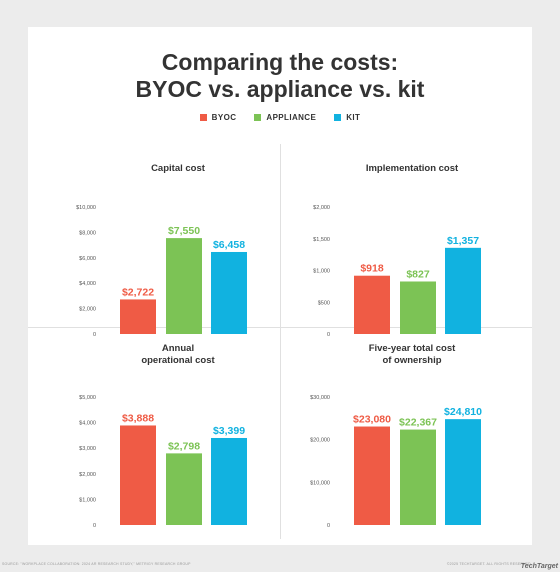  What do you see at coordinates (229, 481) in the screenshot?
I see `annual-operational-cost-bar-kit` at bounding box center [229, 481].